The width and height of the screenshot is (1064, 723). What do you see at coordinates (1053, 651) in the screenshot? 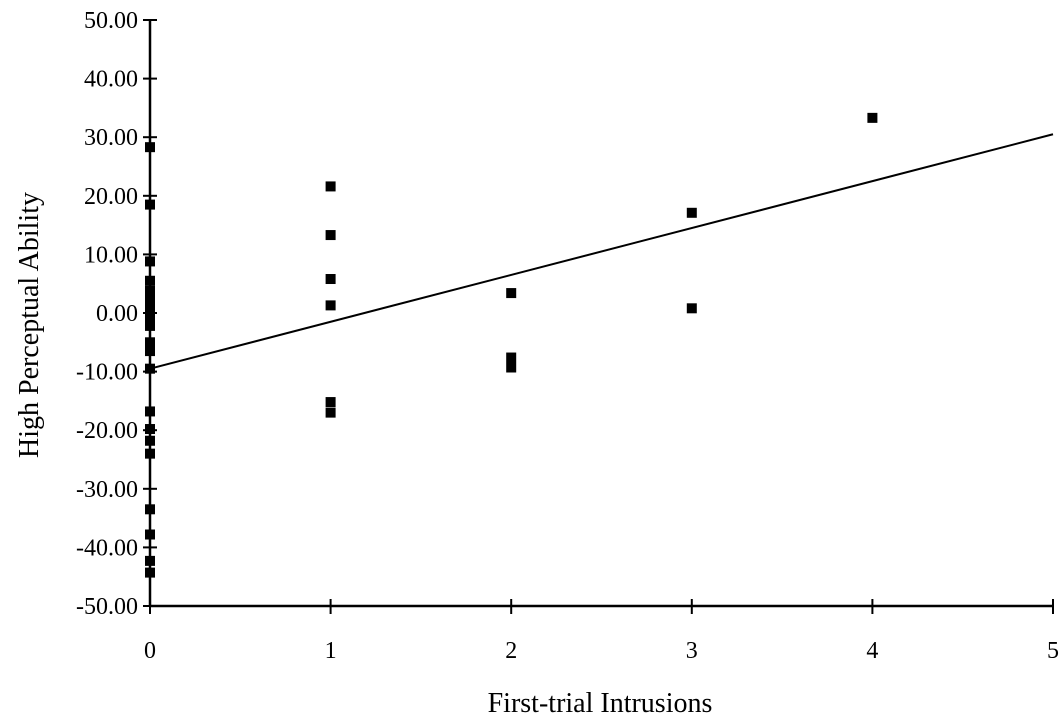
I see `x-tick-label: 5` at bounding box center [1053, 651].